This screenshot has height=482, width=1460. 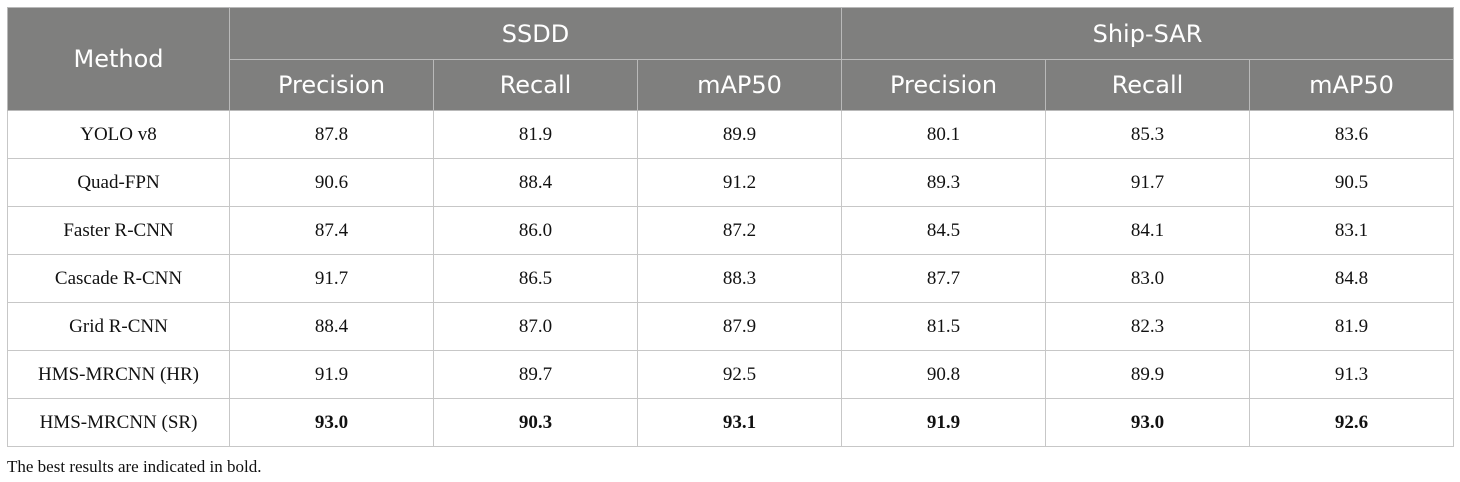 I want to click on method-cell: HMS-MRCNN (HR), so click(x=118, y=374).